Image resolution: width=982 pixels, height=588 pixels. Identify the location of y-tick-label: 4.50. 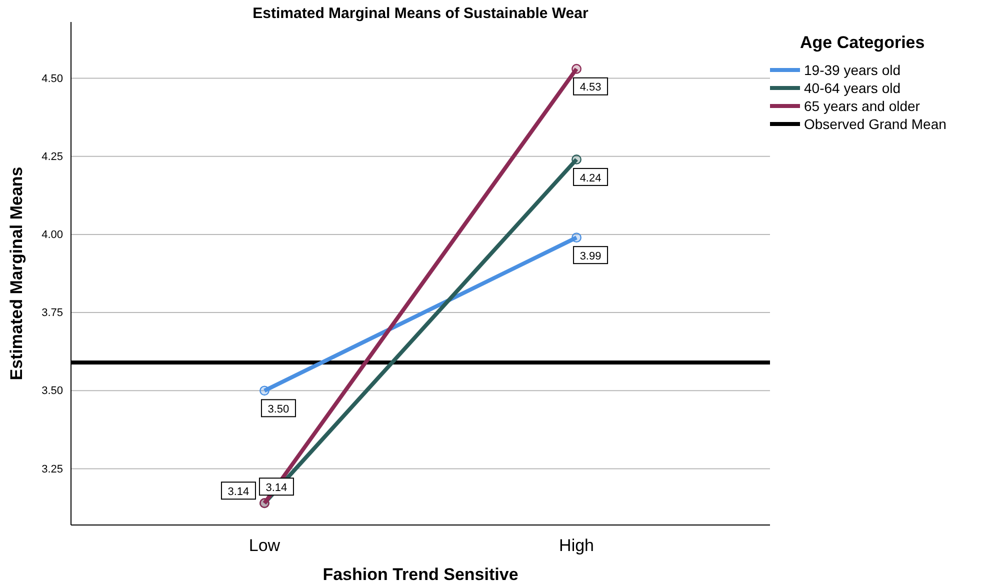
(52, 78).